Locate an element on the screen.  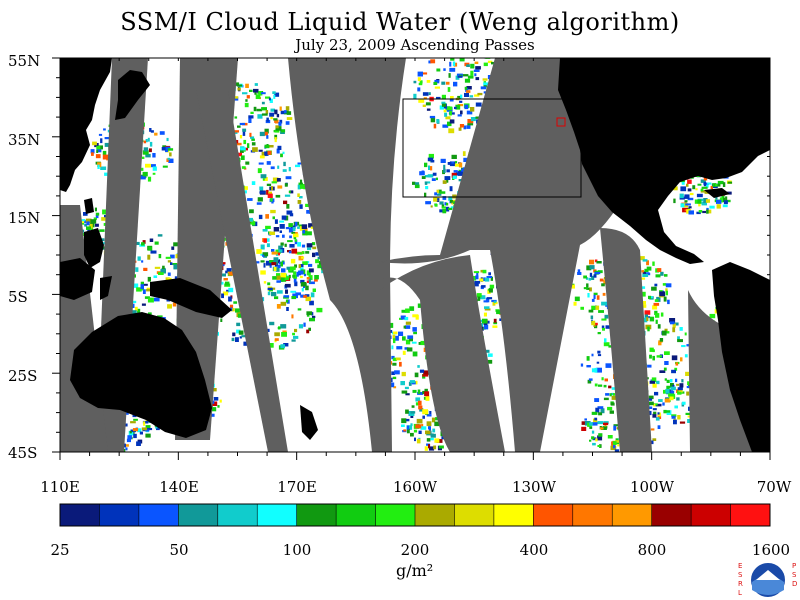
colorbar-swatch is located at coordinates (671, 515).